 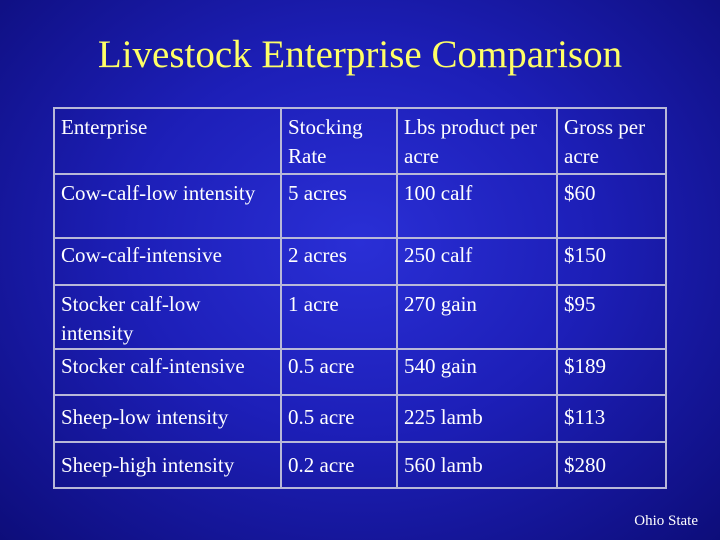 What do you see at coordinates (443, 465) in the screenshot?
I see `table-cell: 560 lamb` at bounding box center [443, 465].